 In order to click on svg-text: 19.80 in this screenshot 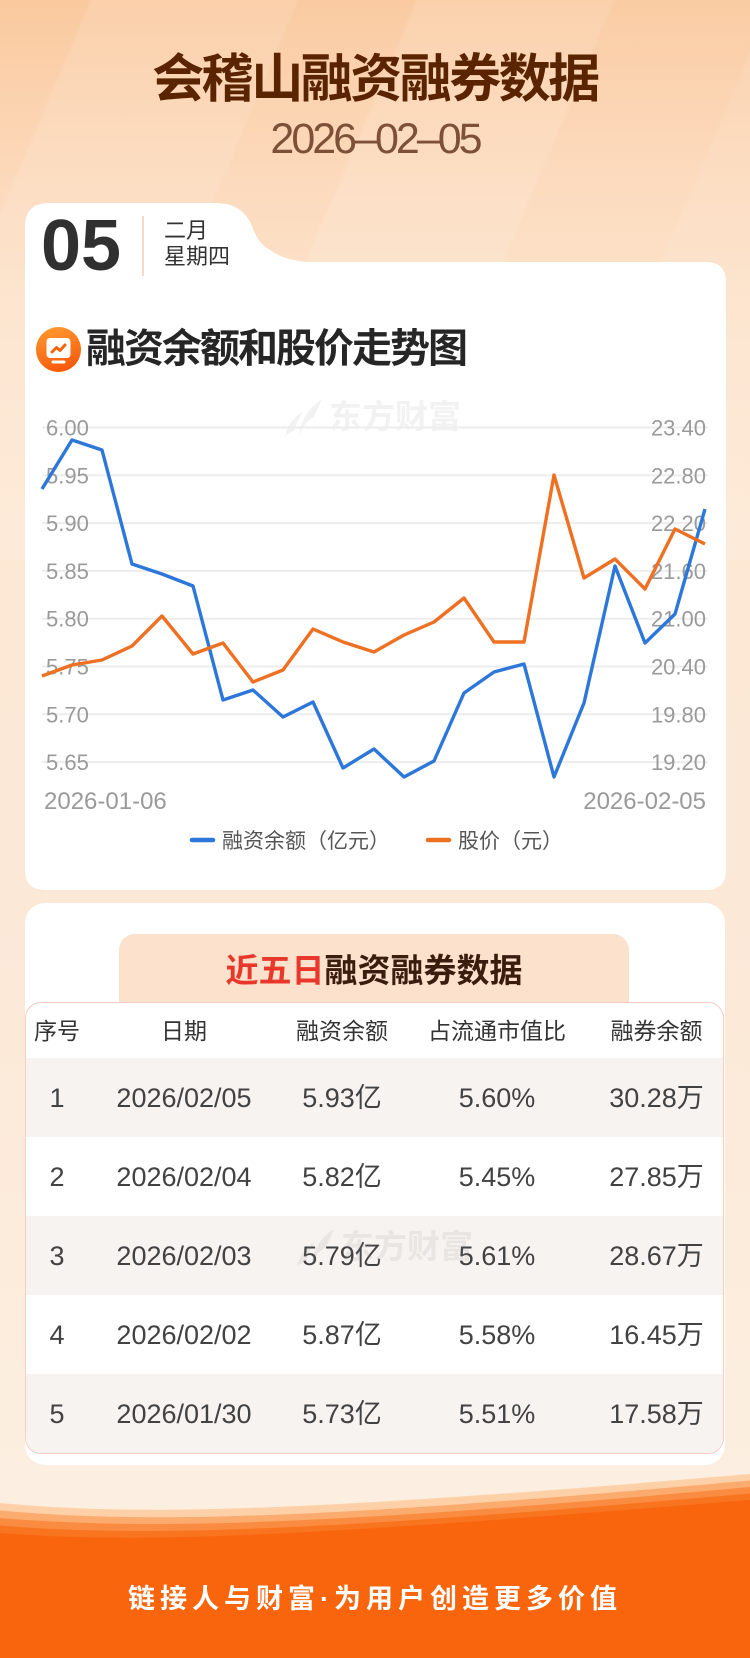, I will do `click(678, 714)`.